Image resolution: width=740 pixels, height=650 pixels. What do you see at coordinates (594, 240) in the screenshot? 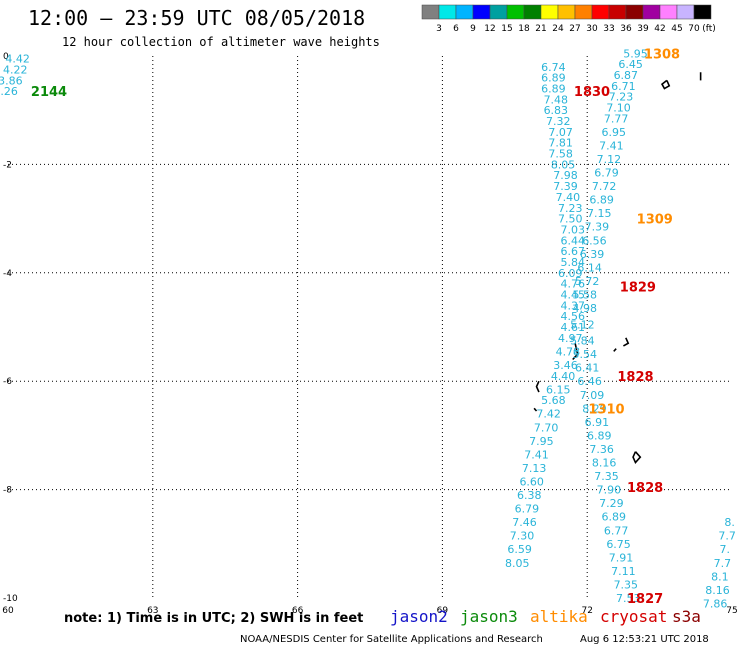
I see `wave-height-value: 6.56` at bounding box center [594, 240].